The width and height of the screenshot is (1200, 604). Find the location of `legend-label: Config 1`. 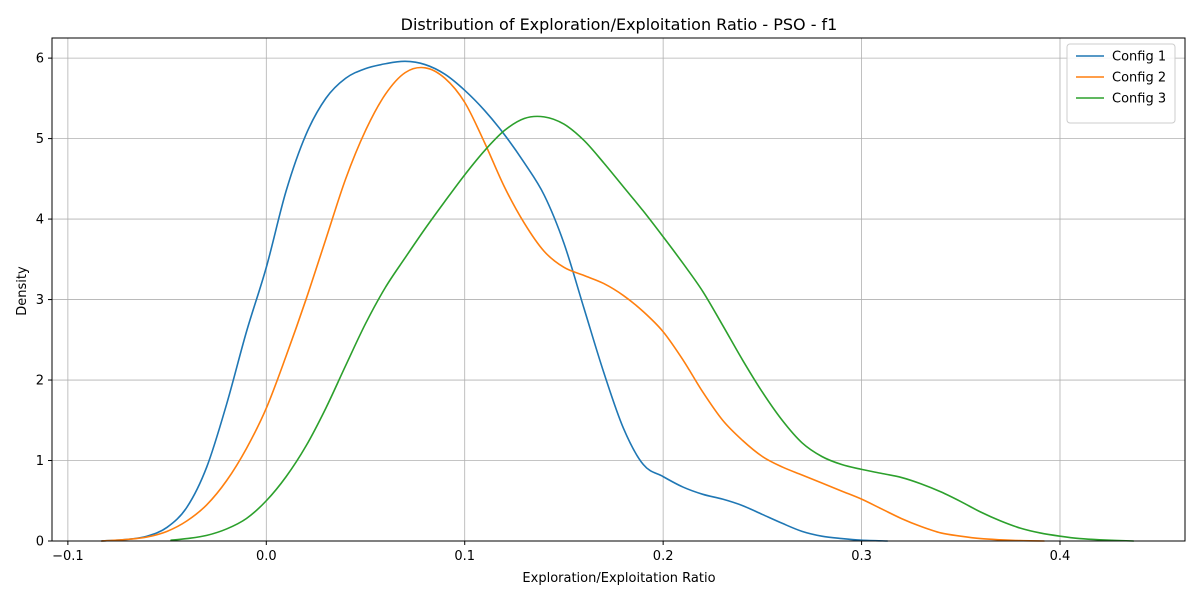

legend-label: Config 1 is located at coordinates (1139, 57).